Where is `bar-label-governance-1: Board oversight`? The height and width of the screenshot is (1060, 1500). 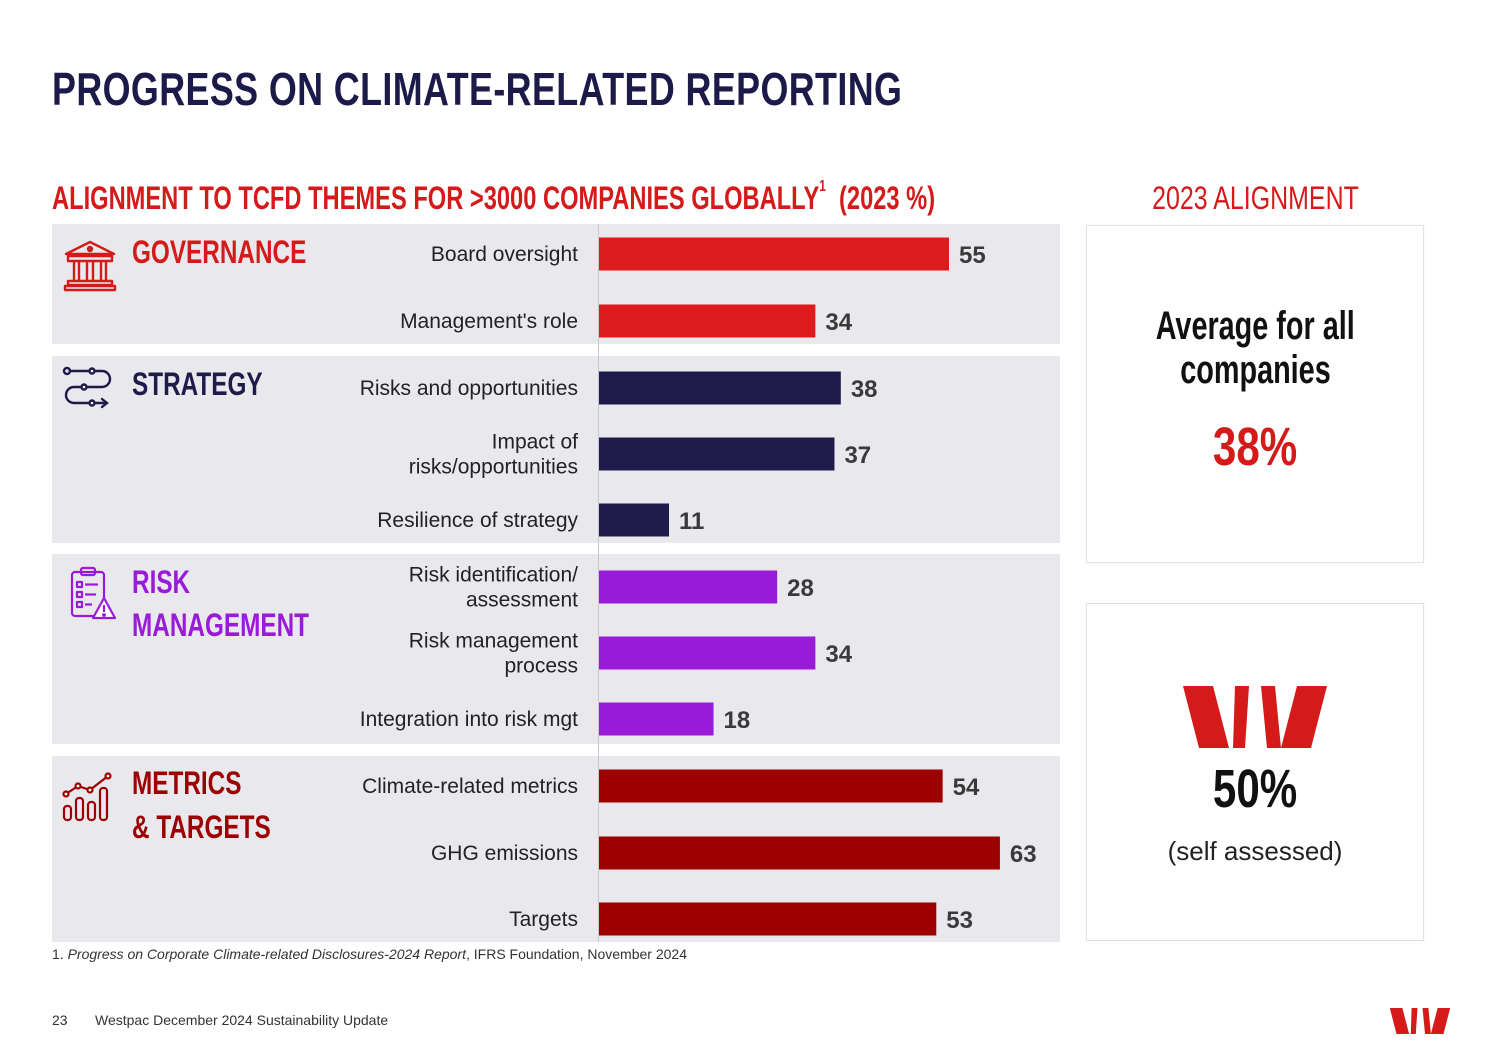
bar-label-governance-1: Board oversight is located at coordinates (504, 254).